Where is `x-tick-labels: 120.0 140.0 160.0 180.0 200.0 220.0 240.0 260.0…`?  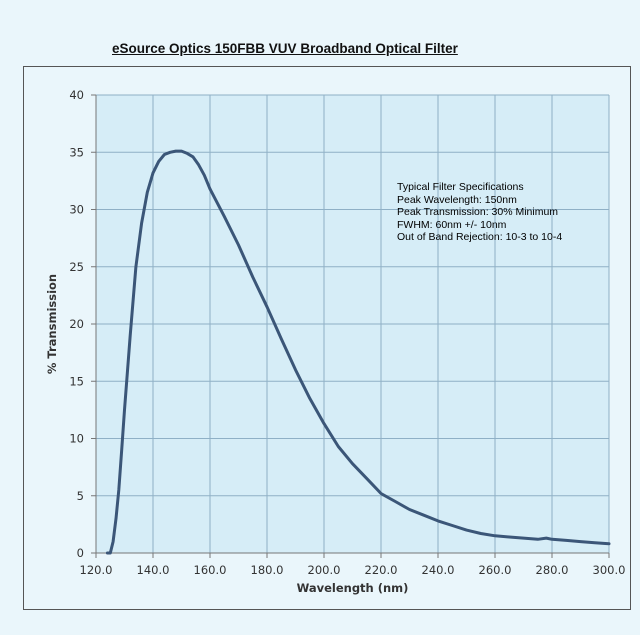 x-tick-labels: 120.0 140.0 160.0 180.0 200.0 220.0 240.0 260.0… is located at coordinates (353, 570).